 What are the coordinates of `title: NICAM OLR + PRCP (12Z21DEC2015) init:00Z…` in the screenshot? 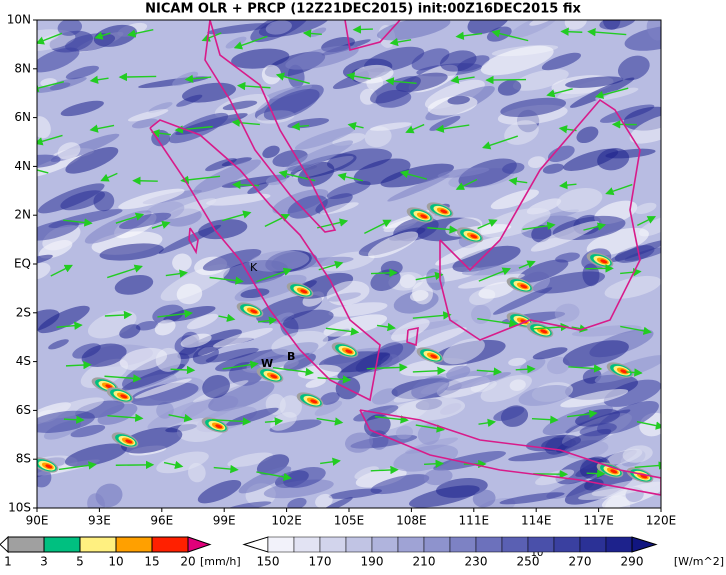 It's located at (363, 9).